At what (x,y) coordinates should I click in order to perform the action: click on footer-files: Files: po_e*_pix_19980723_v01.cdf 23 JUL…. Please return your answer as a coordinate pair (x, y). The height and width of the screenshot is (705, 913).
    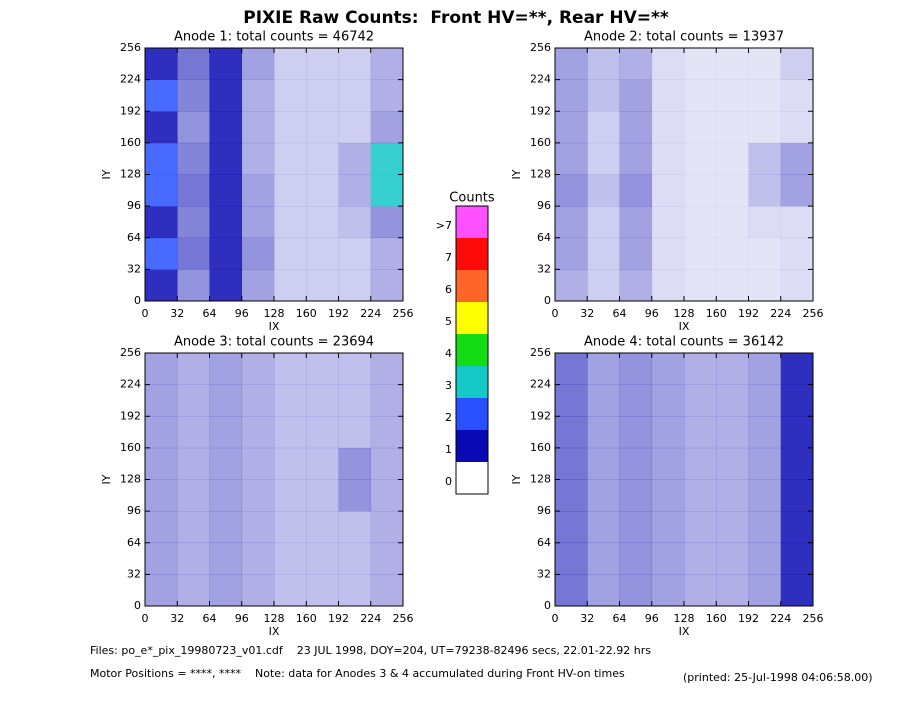
    Looking at the image, I should click on (370, 650).